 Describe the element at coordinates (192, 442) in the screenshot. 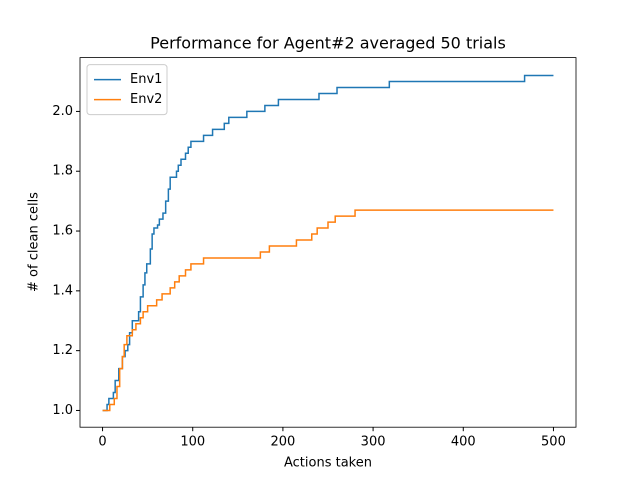

I see `x-tick-label: 100` at that location.